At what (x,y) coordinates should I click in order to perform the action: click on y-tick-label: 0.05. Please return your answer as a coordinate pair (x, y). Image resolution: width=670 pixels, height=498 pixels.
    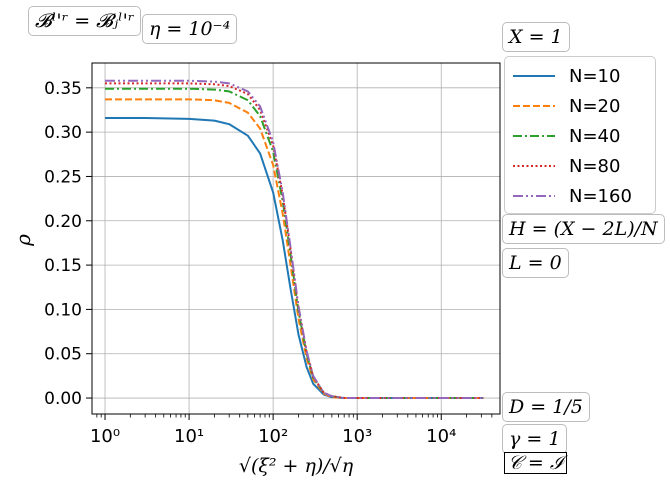
    Looking at the image, I should click on (63, 355).